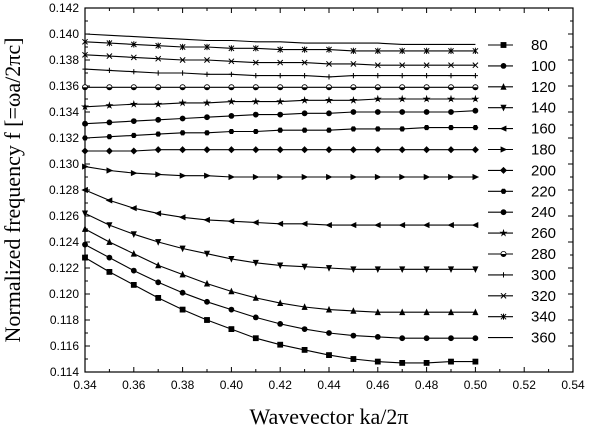  I want to click on y-tick-label: 0.122, so click(64, 268).